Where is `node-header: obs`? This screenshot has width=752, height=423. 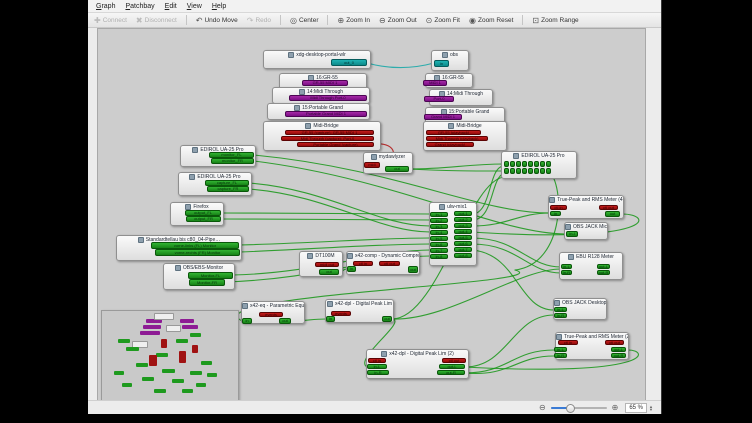 node-header: obs is located at coordinates (450, 55).